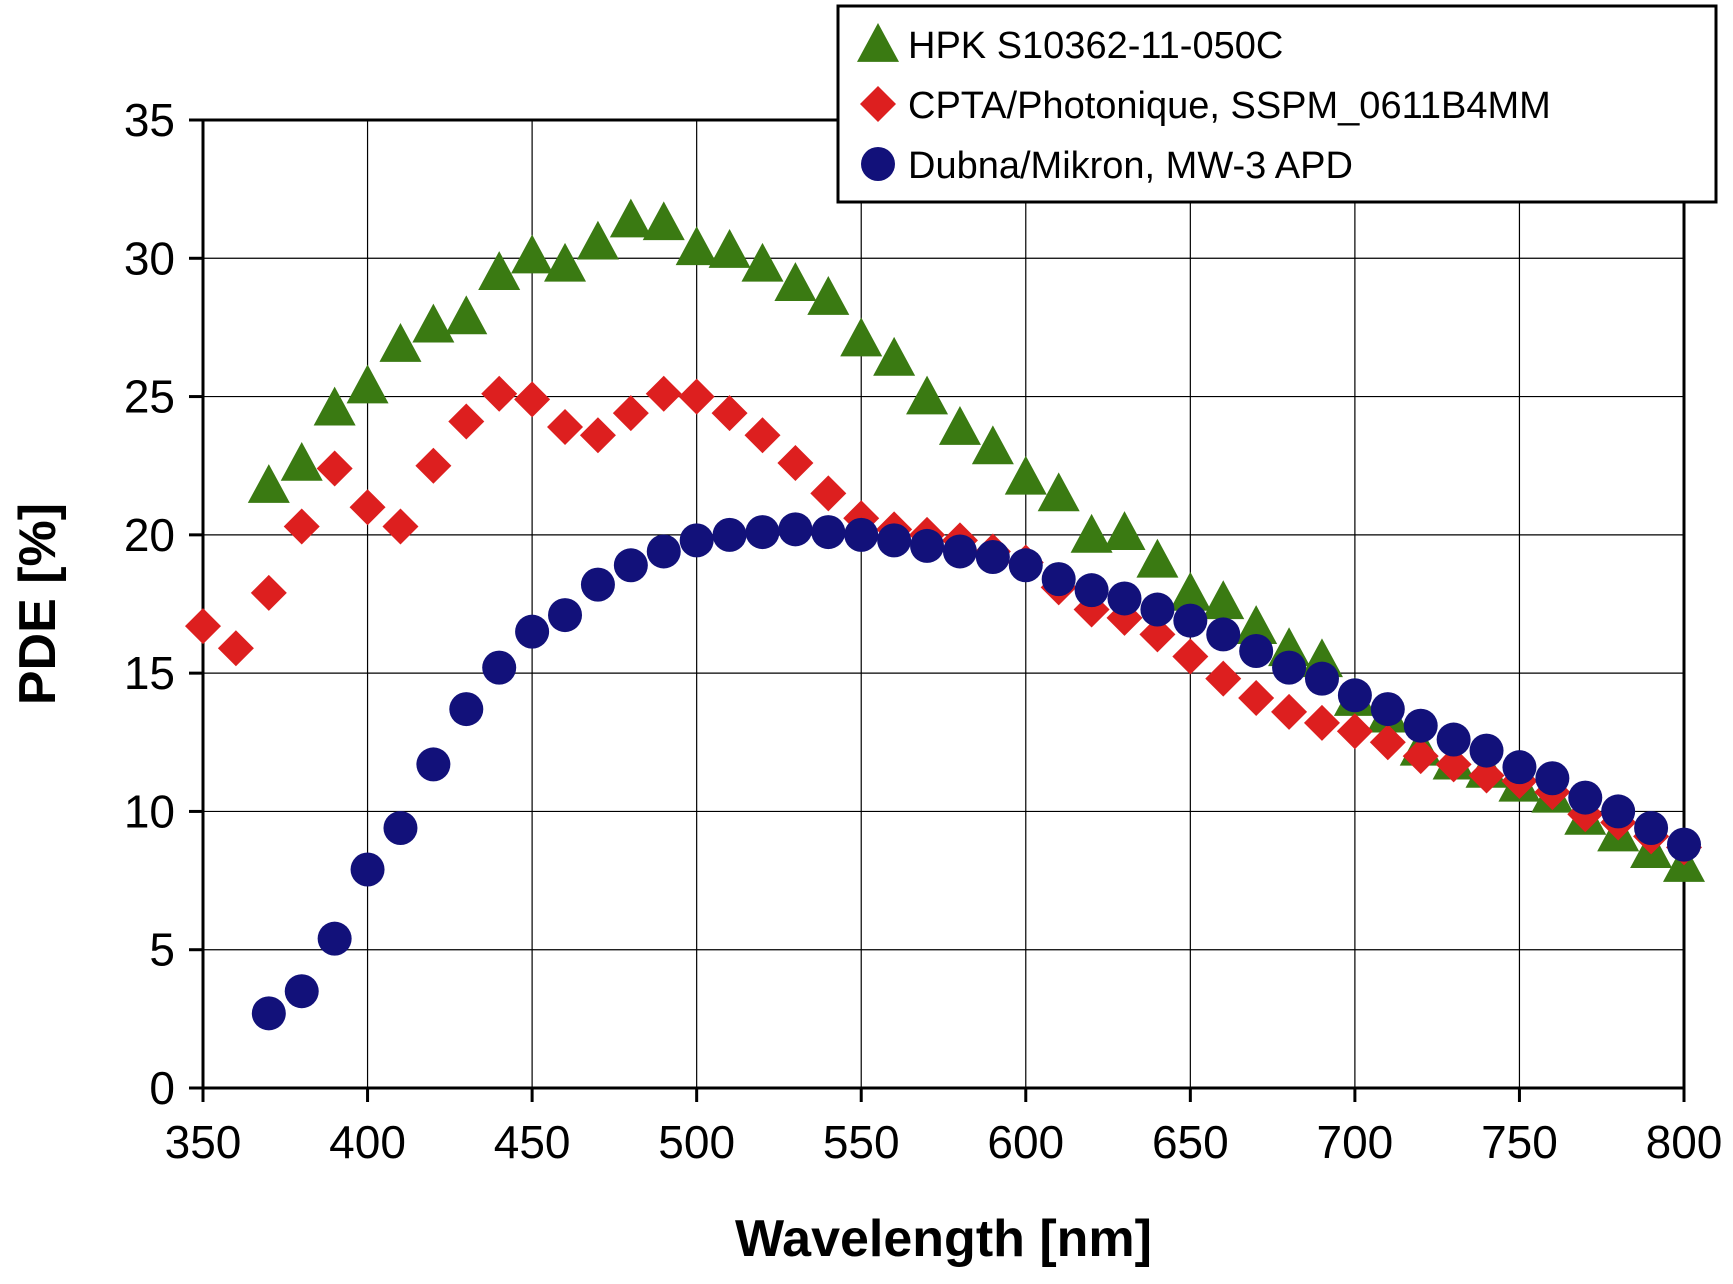 The width and height of the screenshot is (1733, 1284). Describe the element at coordinates (878, 164) in the screenshot. I see `legend-circle-icon` at that location.